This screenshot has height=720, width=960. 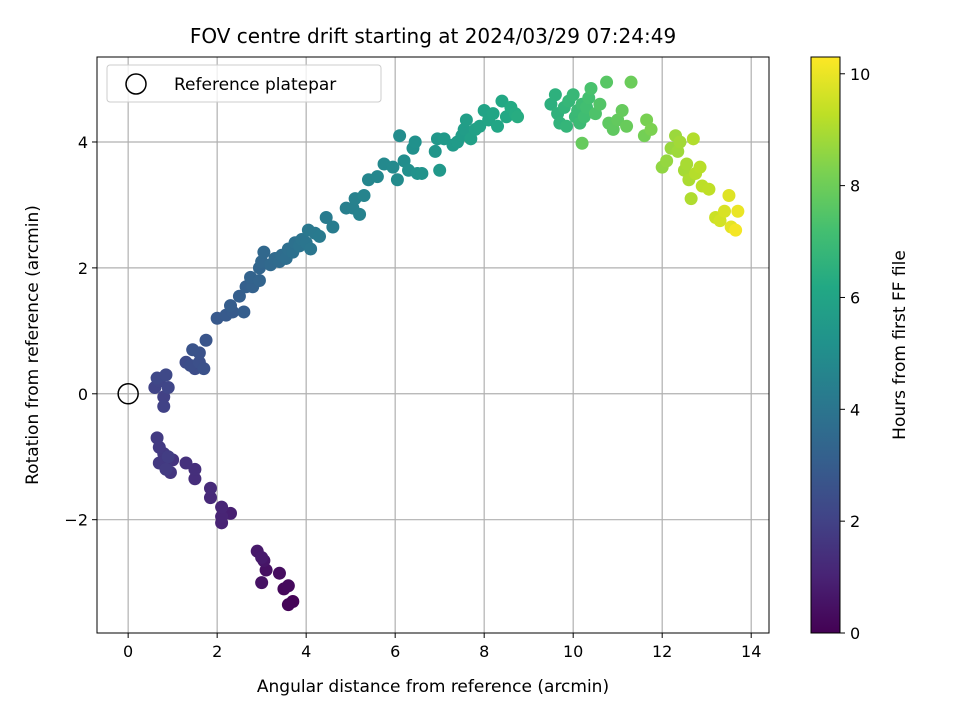 I want to click on legend: Reference platepar, so click(x=244, y=83).